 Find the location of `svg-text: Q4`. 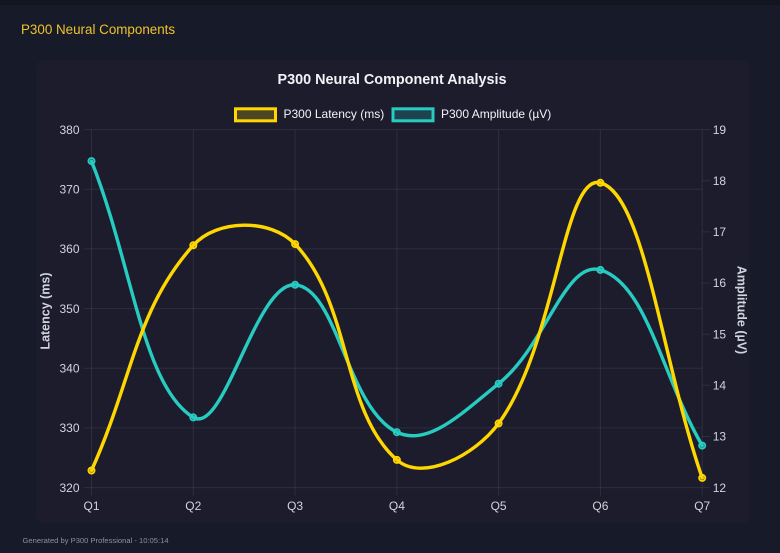

svg-text: Q4 is located at coordinates (397, 506).